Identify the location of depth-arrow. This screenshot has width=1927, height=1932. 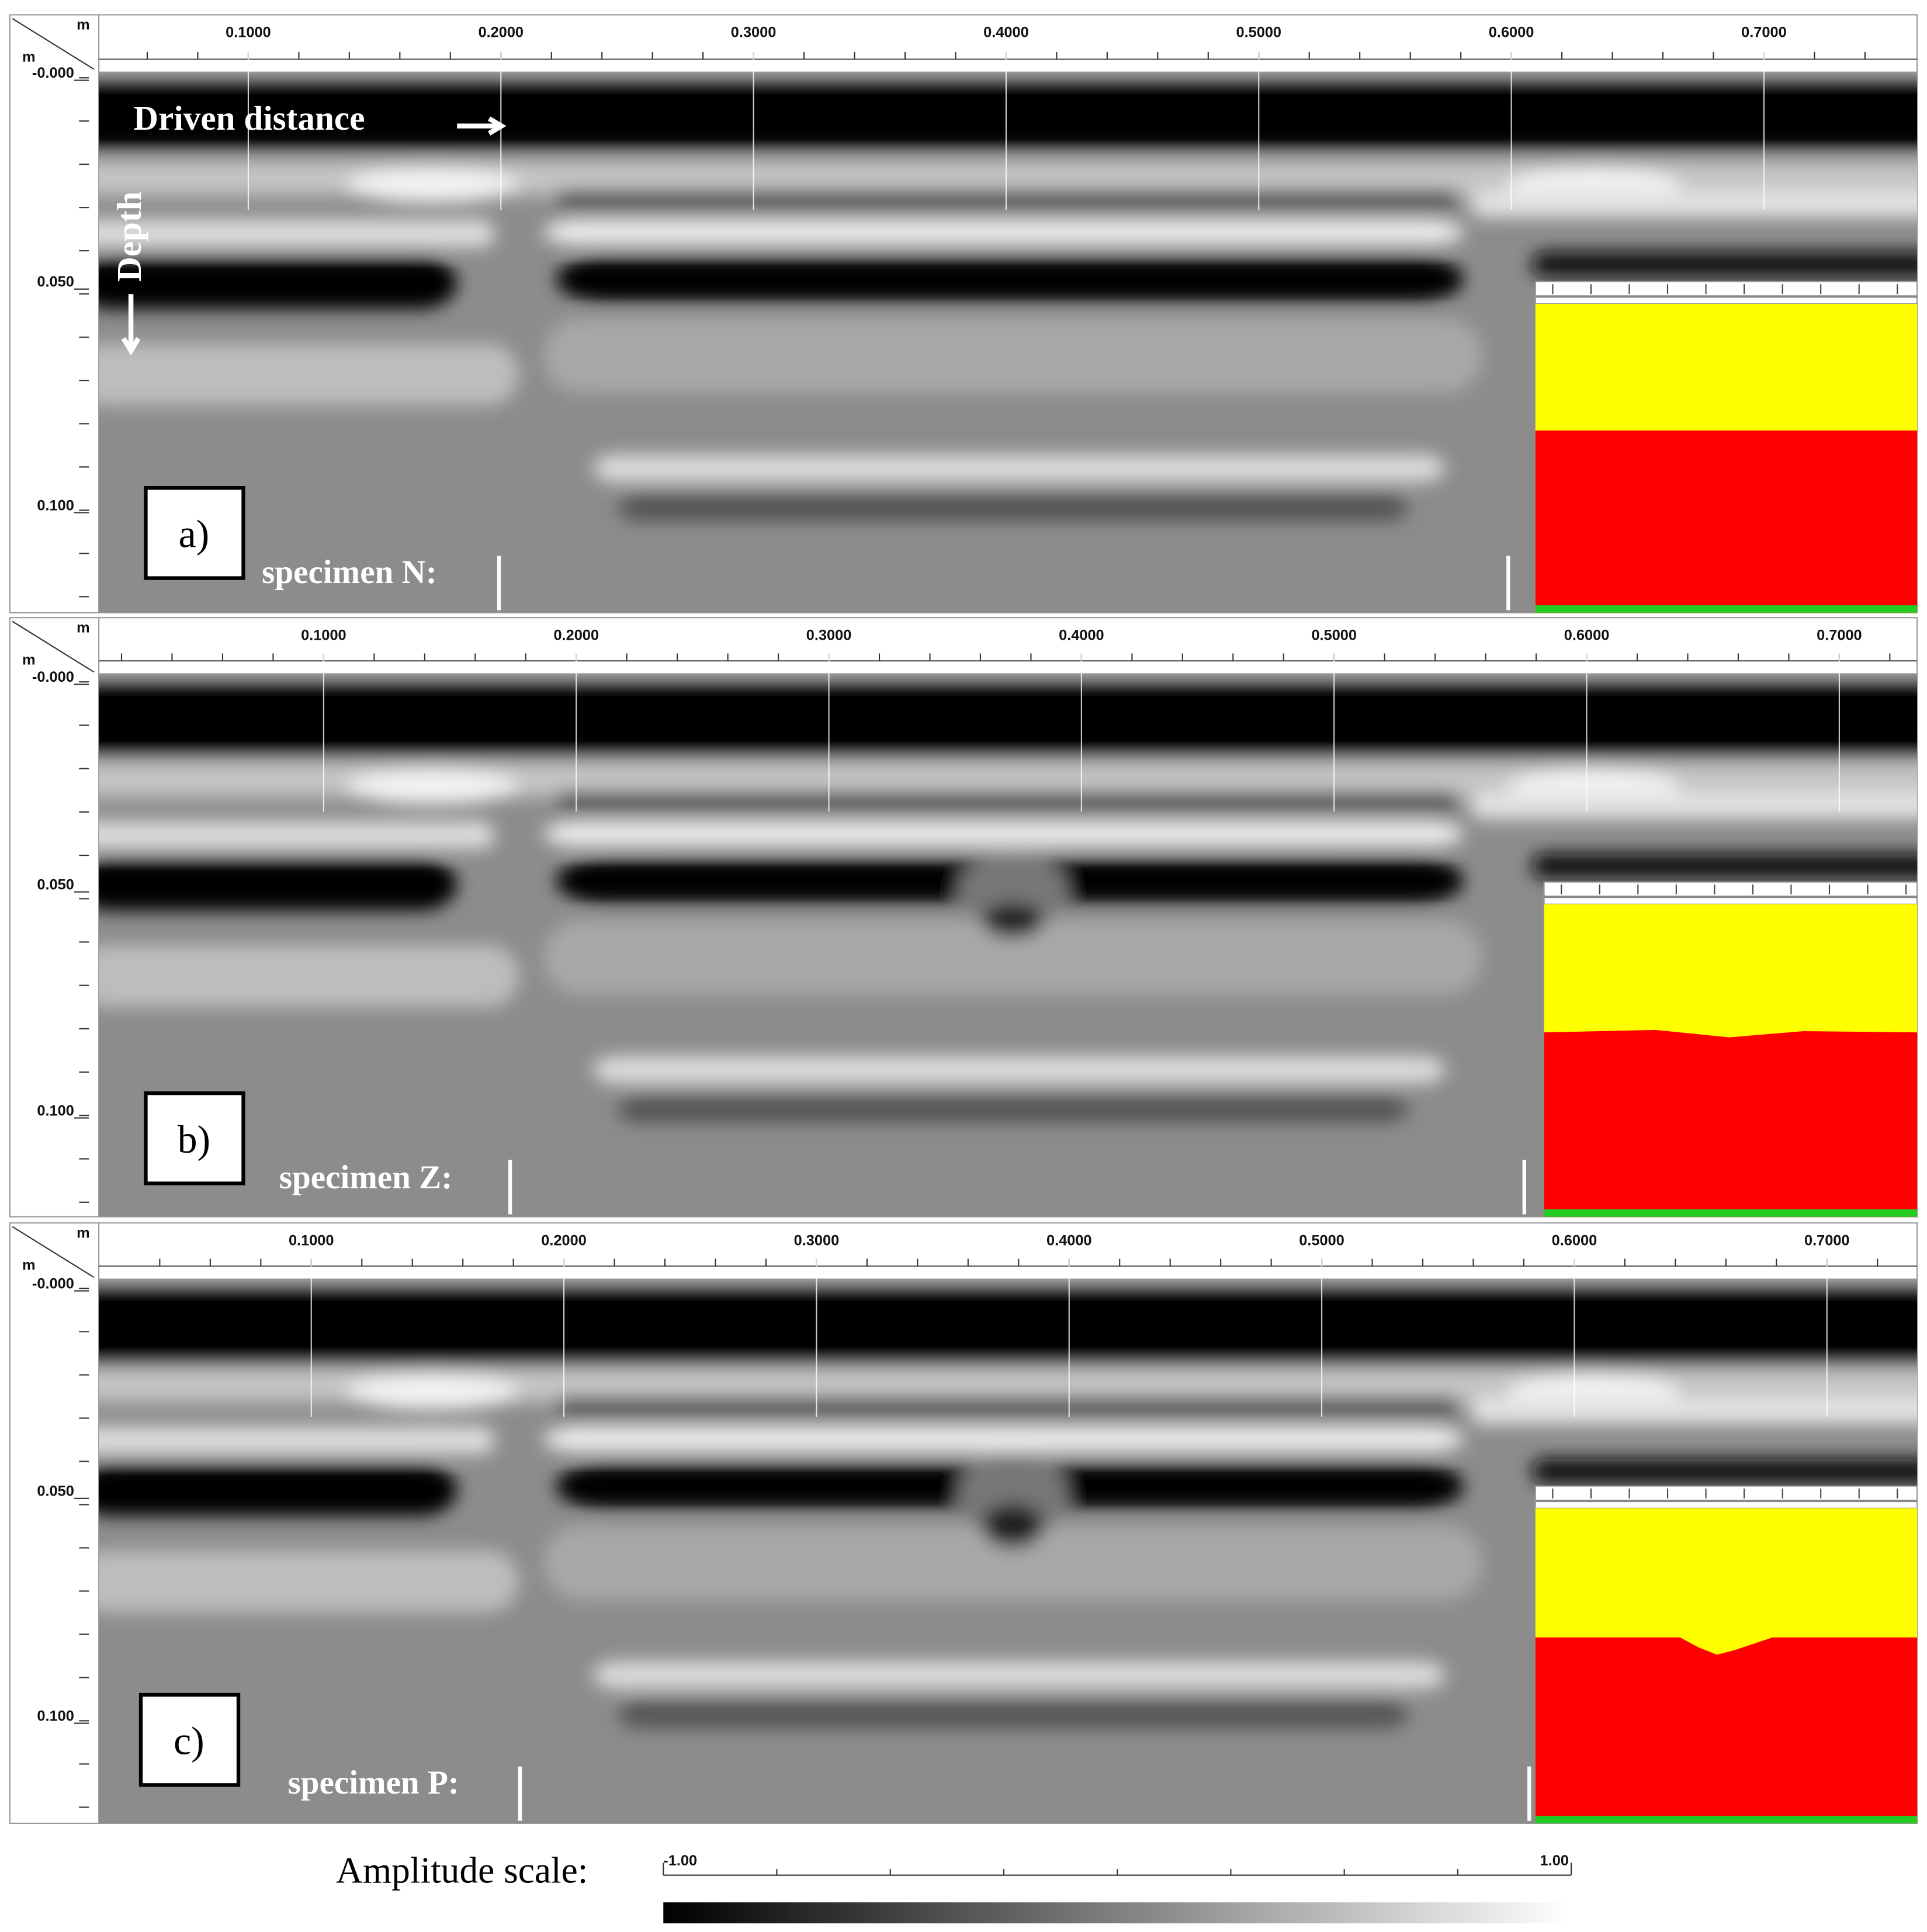
(131, 325).